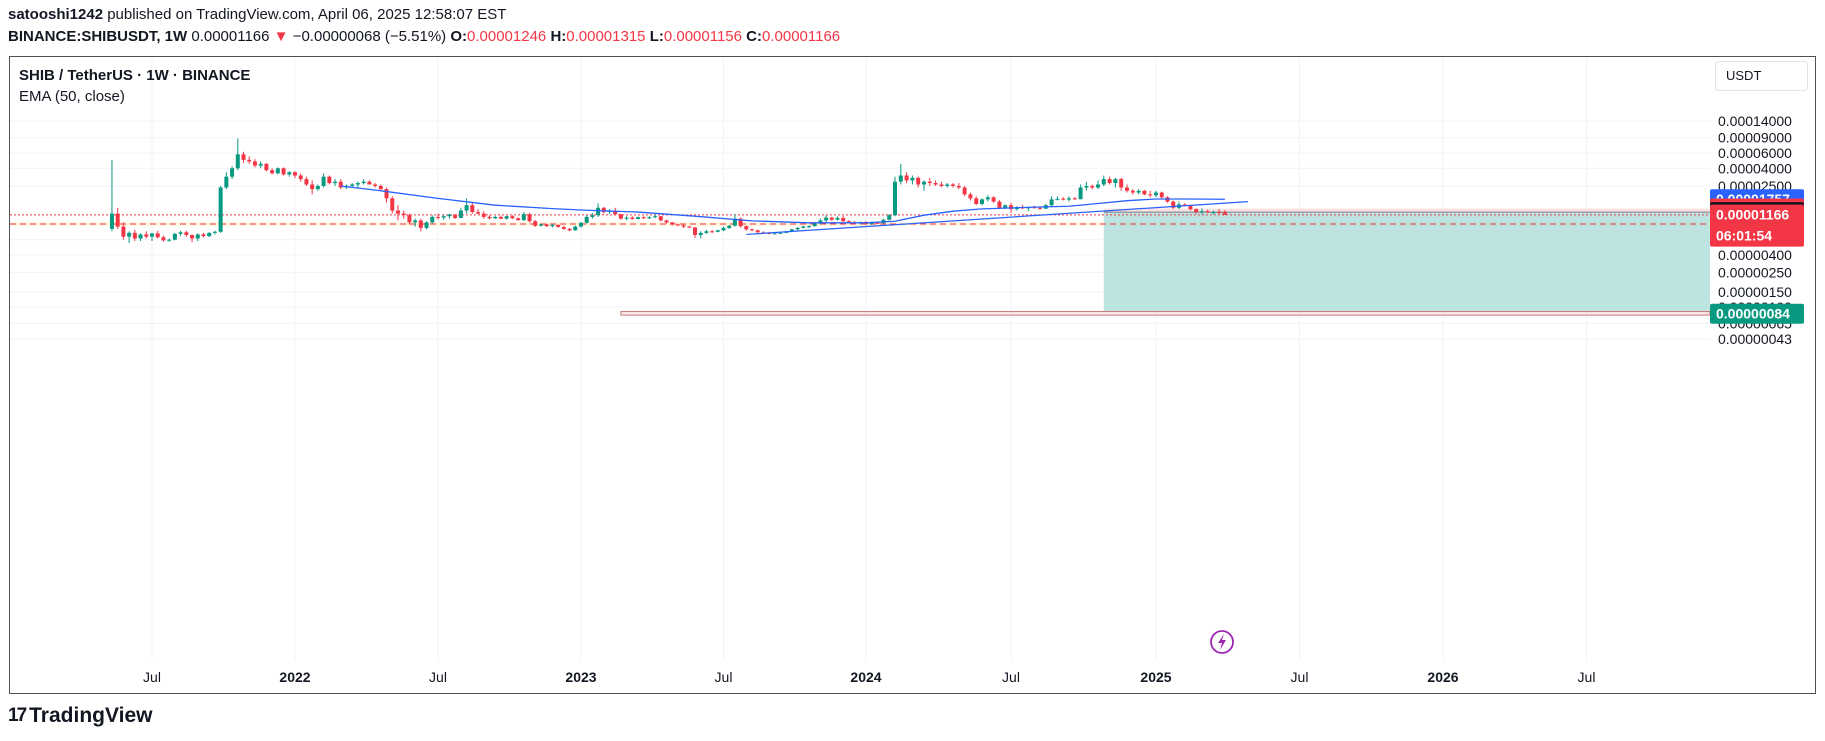 The width and height of the screenshot is (1825, 741). I want to click on author-name: satooshi1242, so click(56, 14).